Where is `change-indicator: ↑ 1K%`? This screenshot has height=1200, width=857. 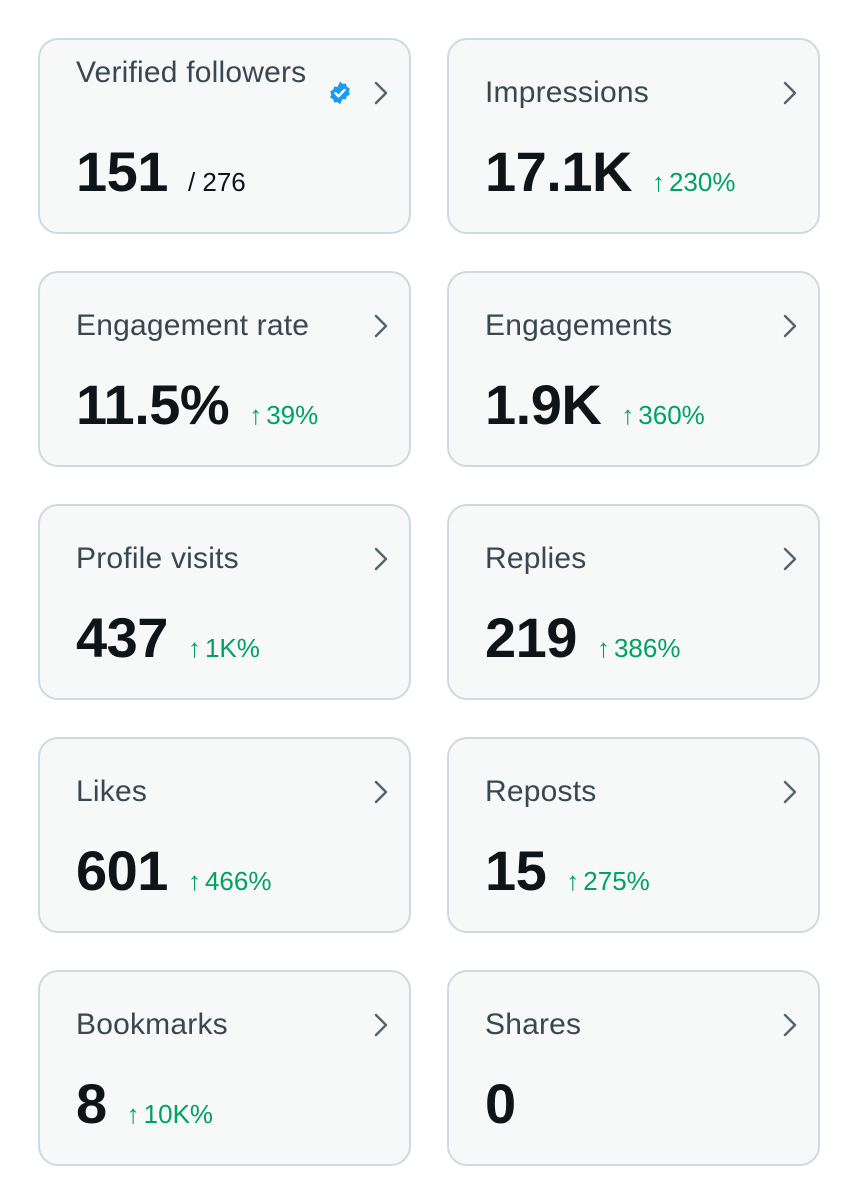 change-indicator: ↑ 1K% is located at coordinates (224, 648).